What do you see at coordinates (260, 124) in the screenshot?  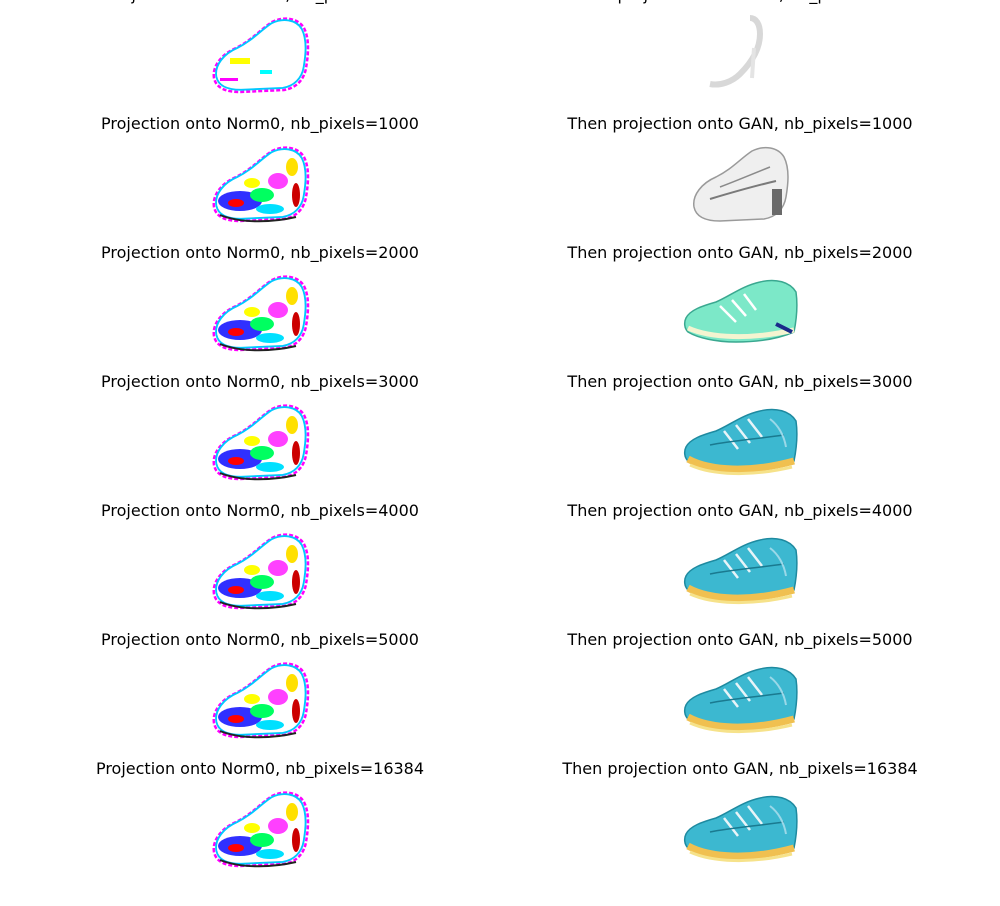 I see `left-caption-row-1: Projection onto Norm0, nb_pixels=1000` at bounding box center [260, 124].